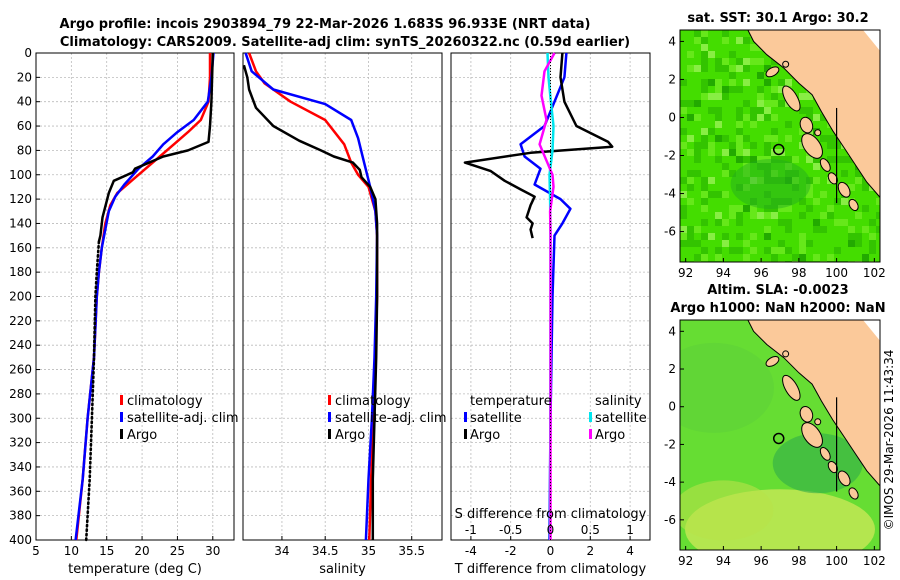  I want to click on y-tick-label: 180, so click(20, 272).